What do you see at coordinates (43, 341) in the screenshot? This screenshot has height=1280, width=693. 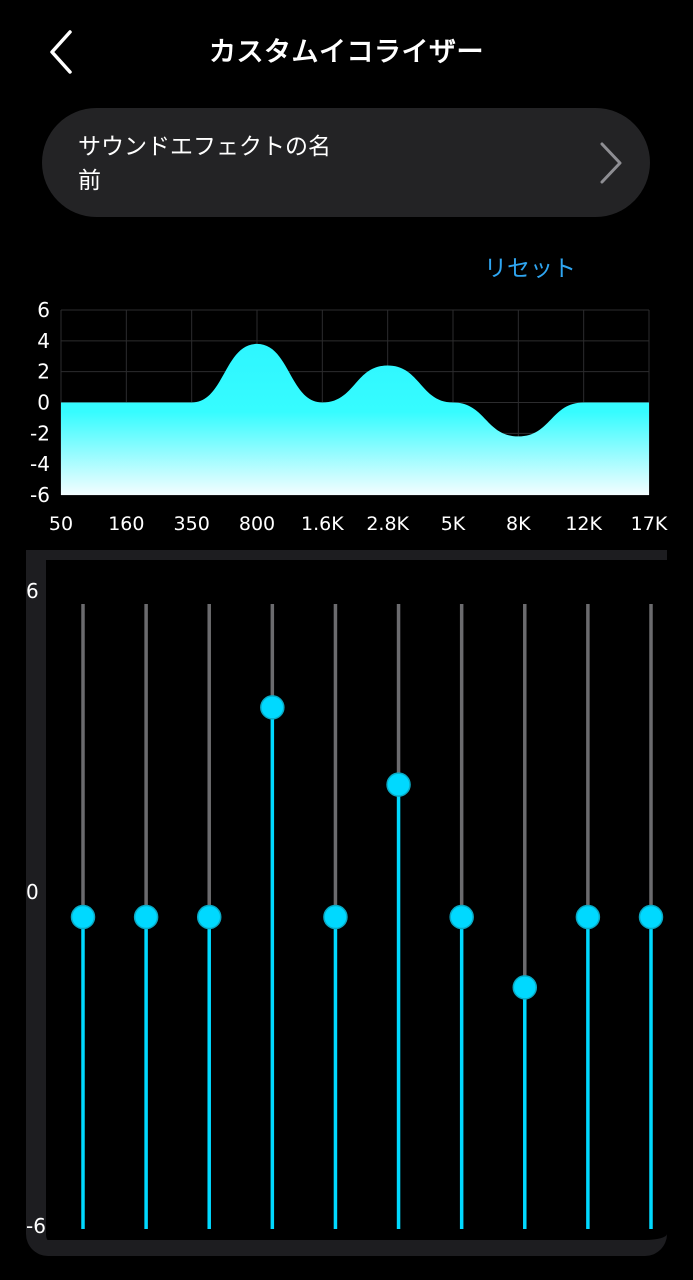 I see `y-tick-label: 4` at bounding box center [43, 341].